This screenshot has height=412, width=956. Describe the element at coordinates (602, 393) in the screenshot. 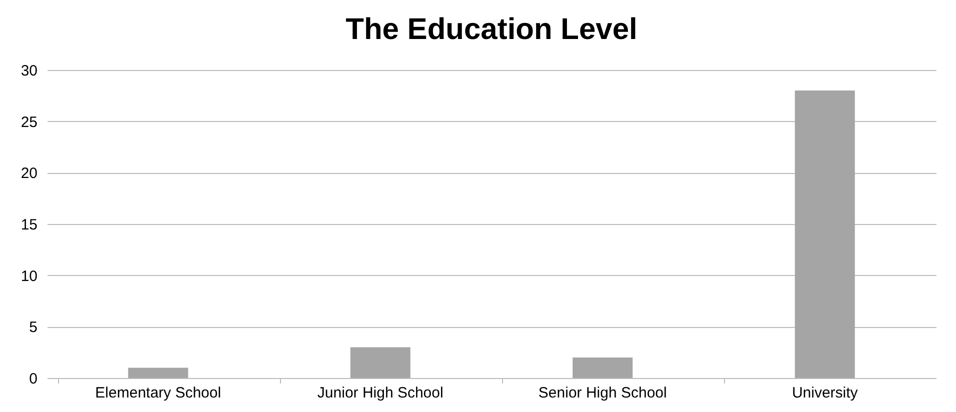

I see `x-tick-label: Senior High School` at that location.